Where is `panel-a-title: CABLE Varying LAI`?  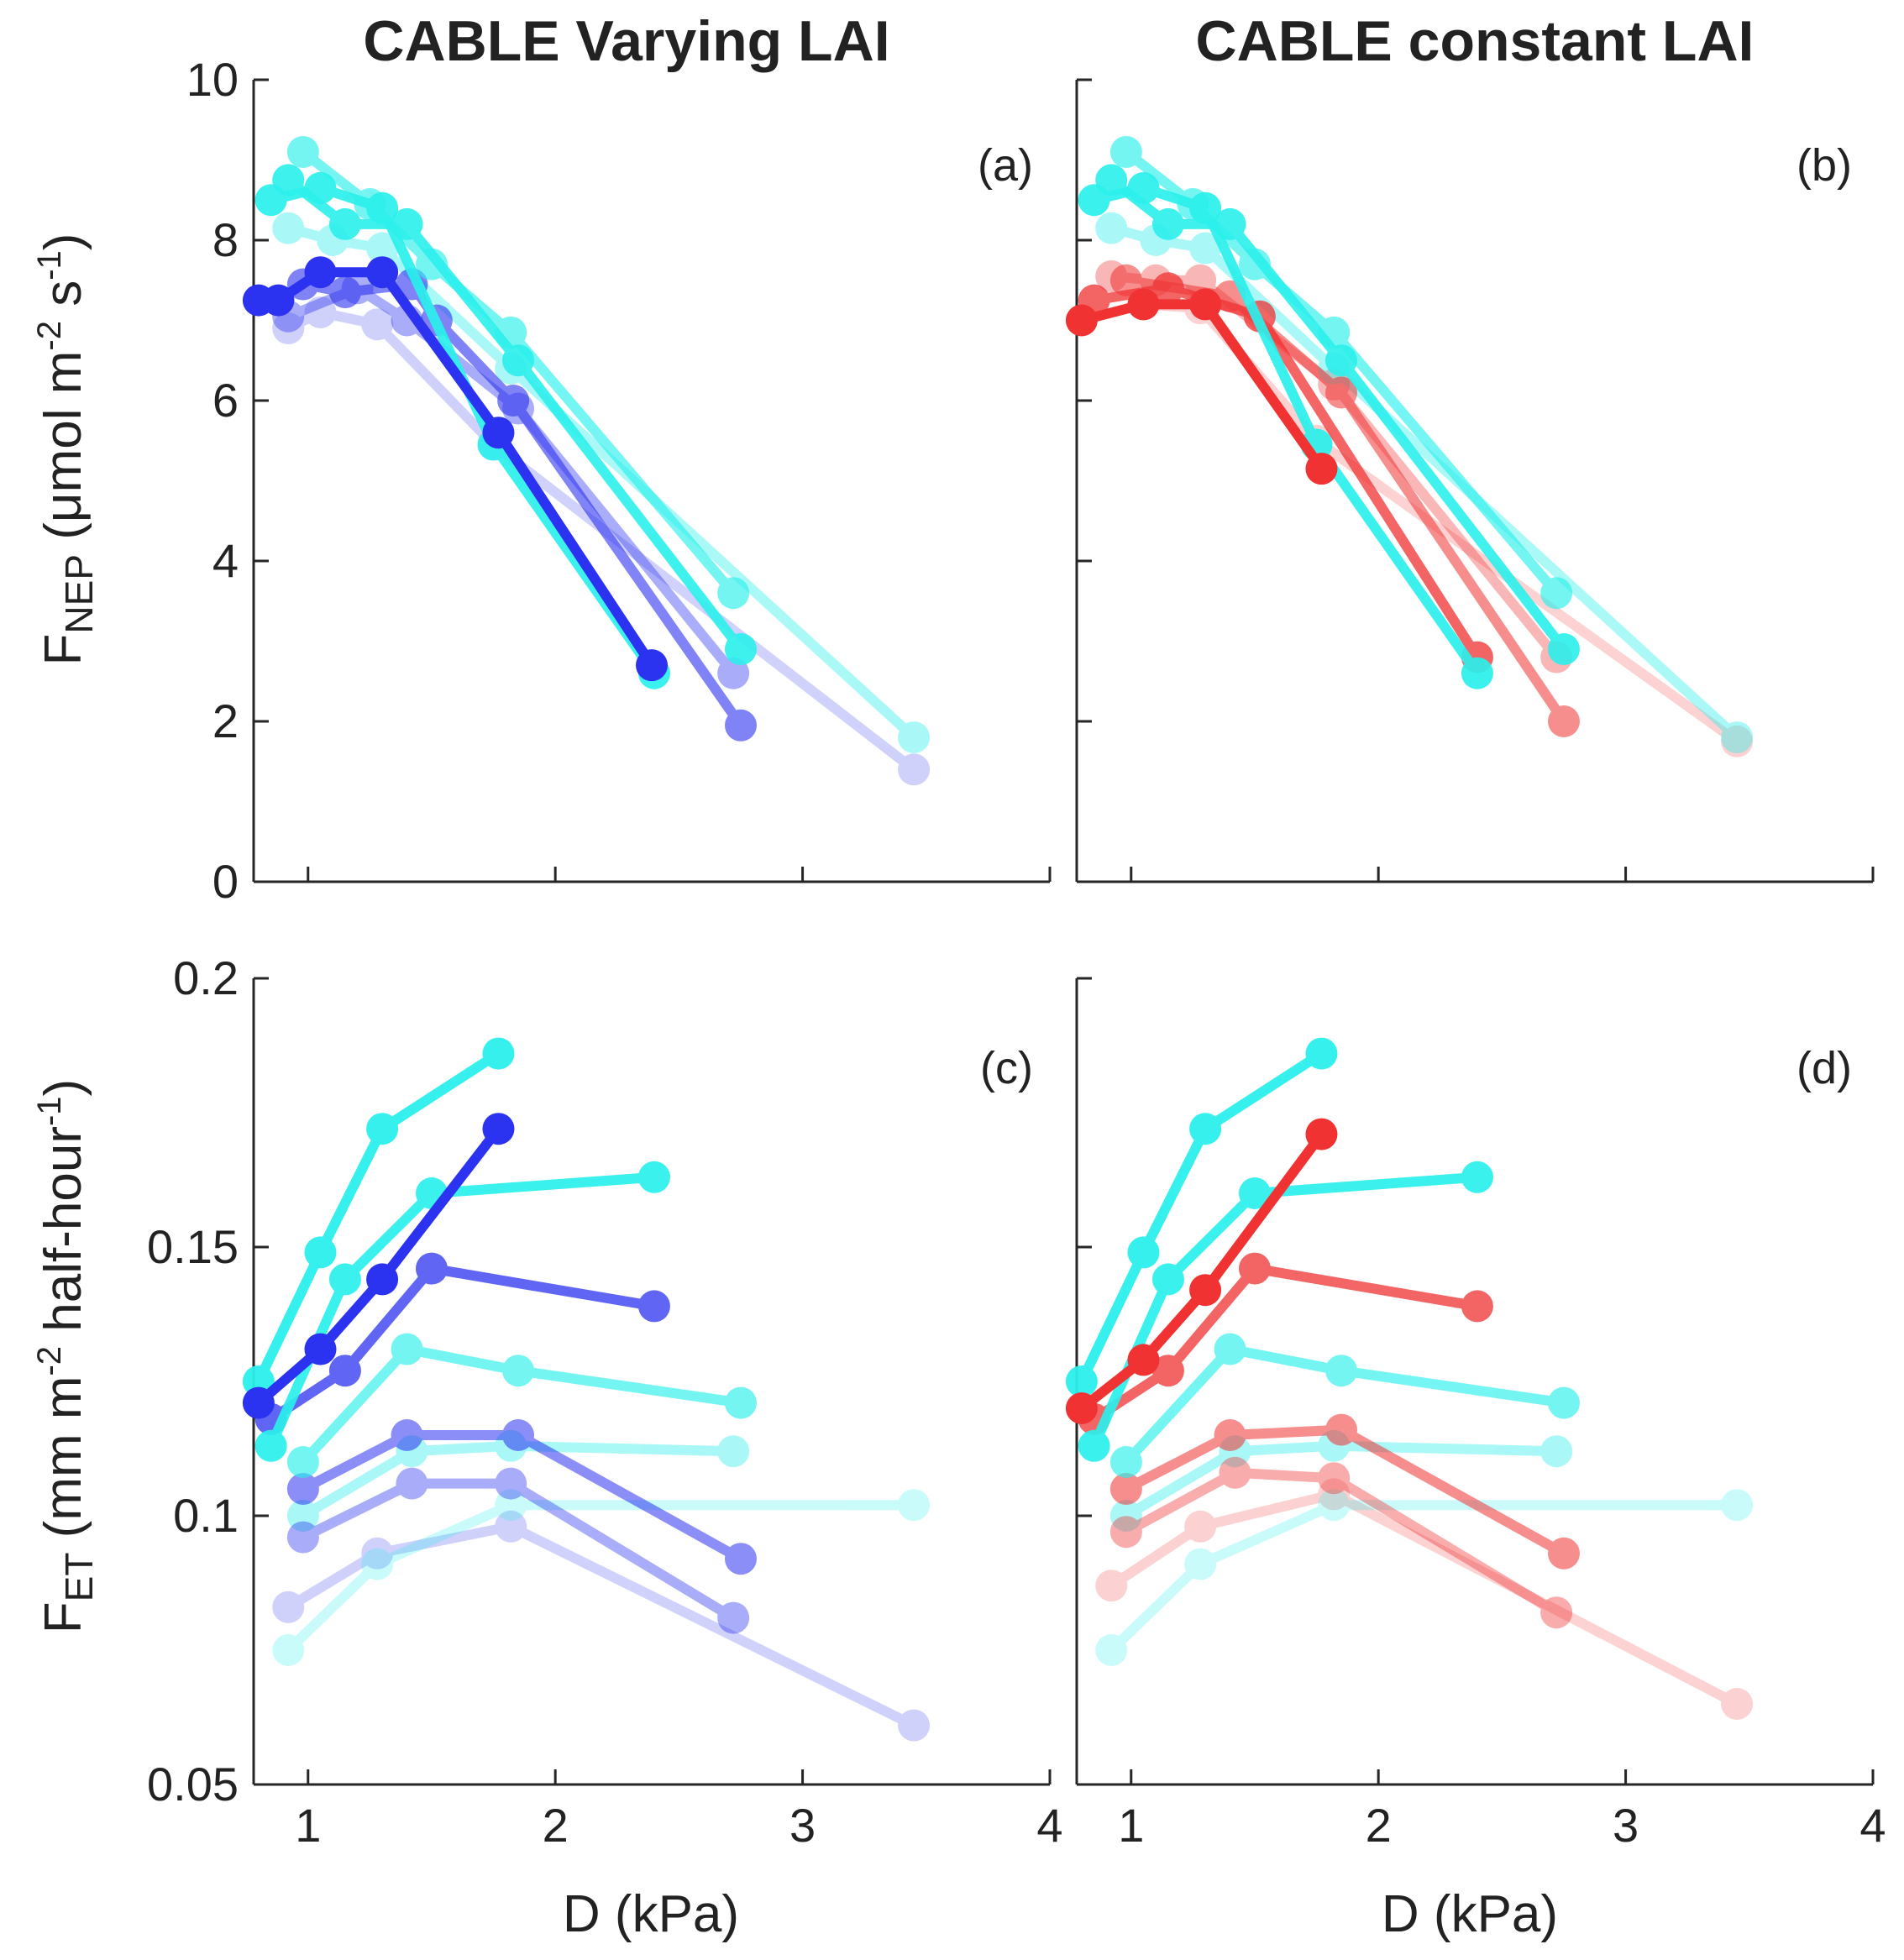 panel-a-title: CABLE Varying LAI is located at coordinates (626, 41).